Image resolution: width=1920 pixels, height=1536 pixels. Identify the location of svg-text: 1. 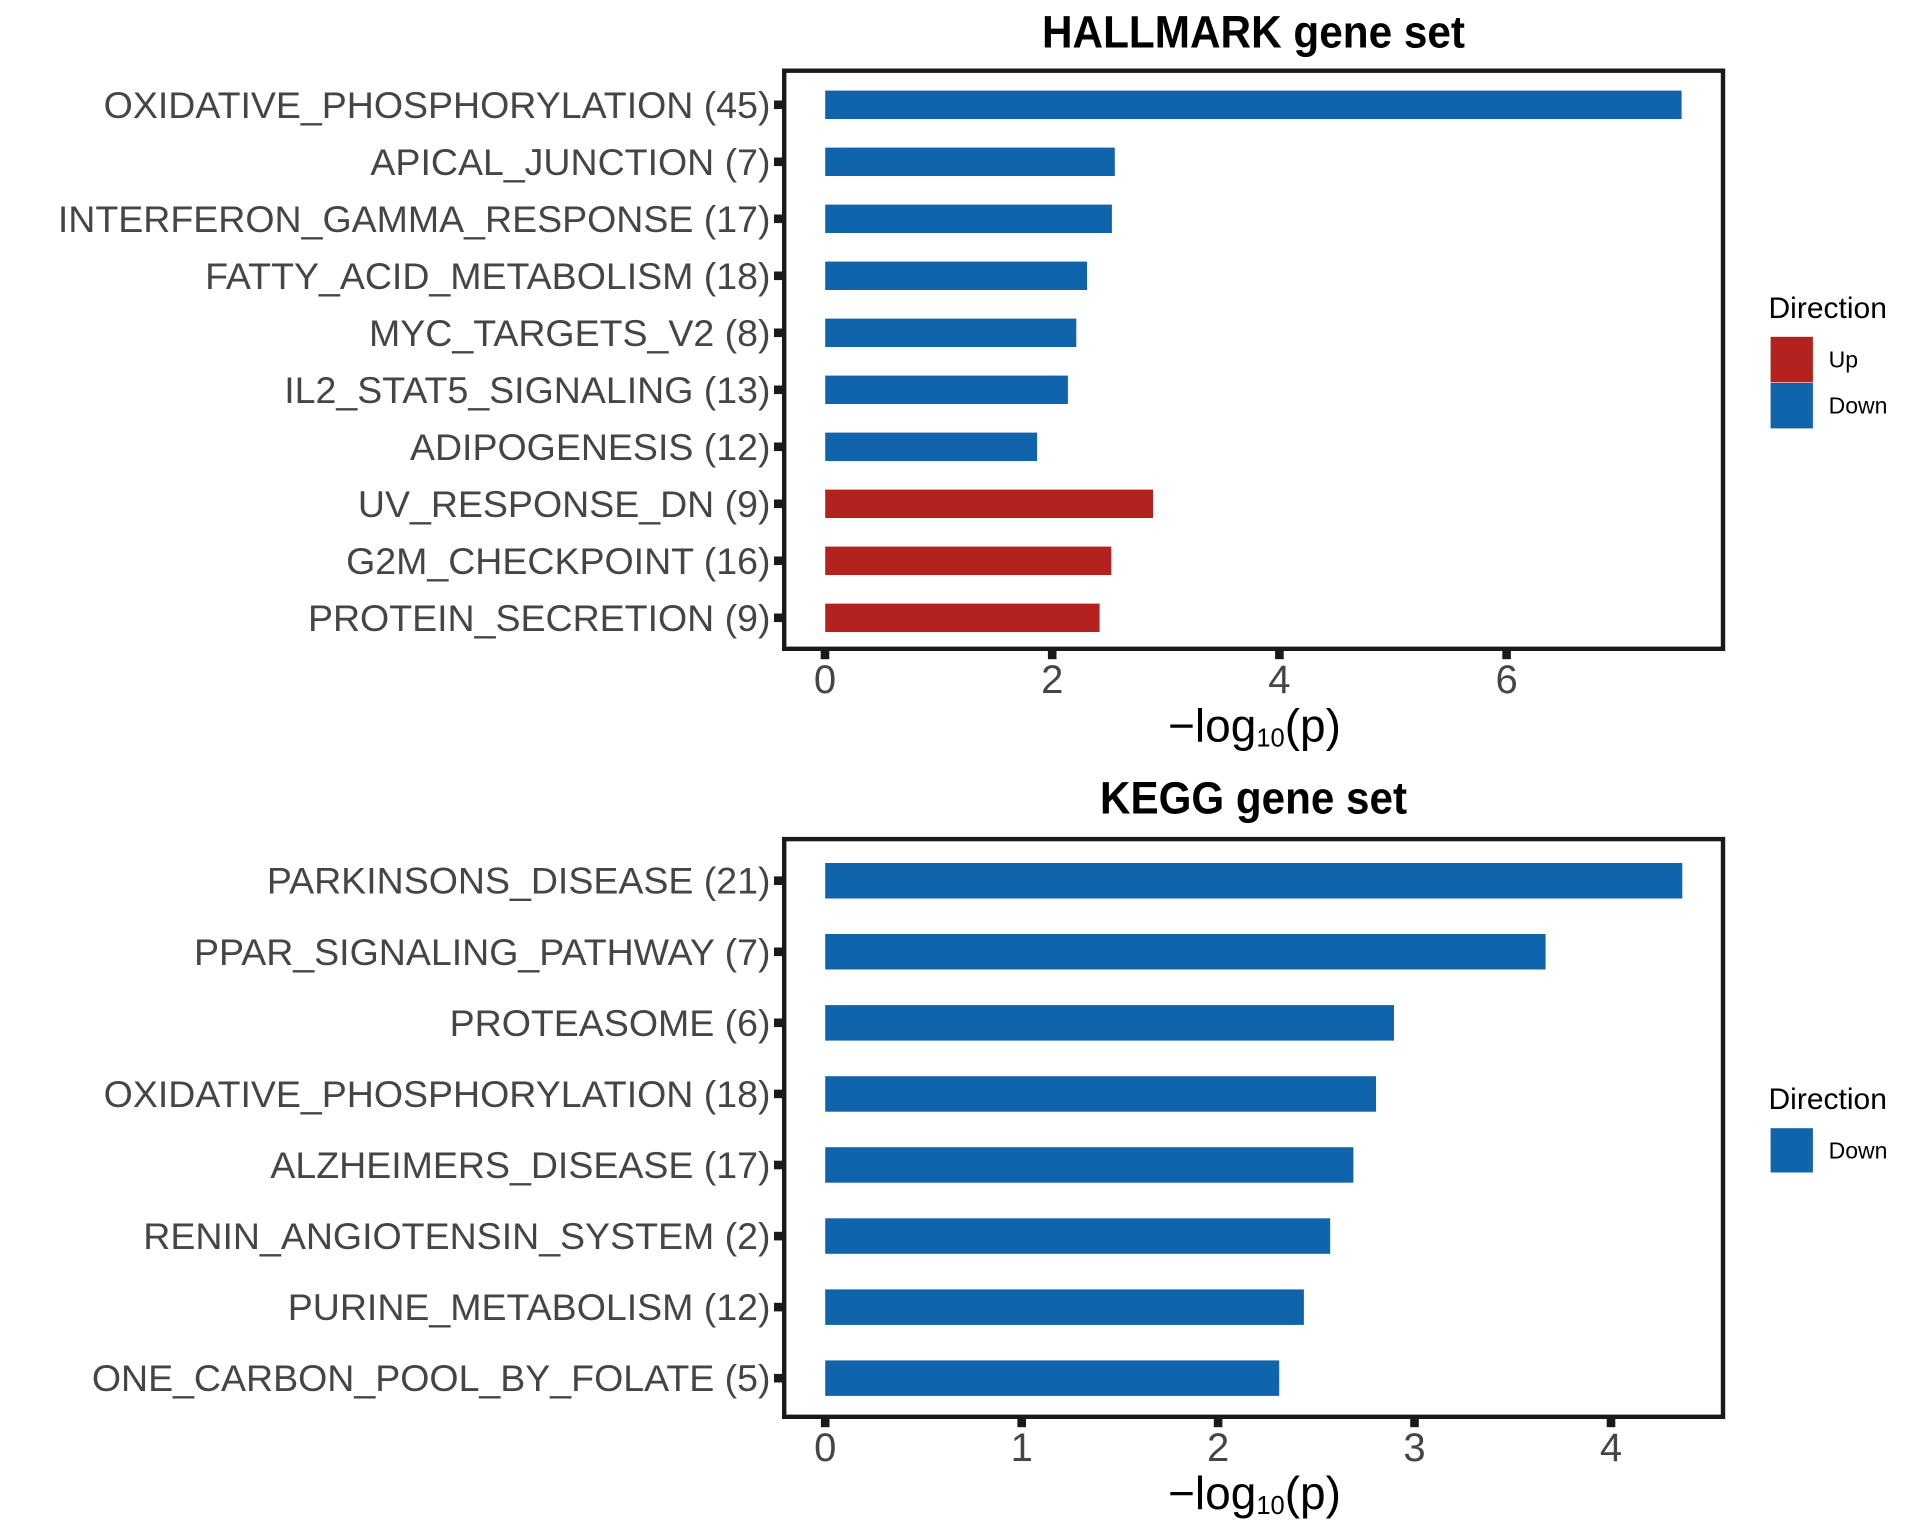
(1022, 1448).